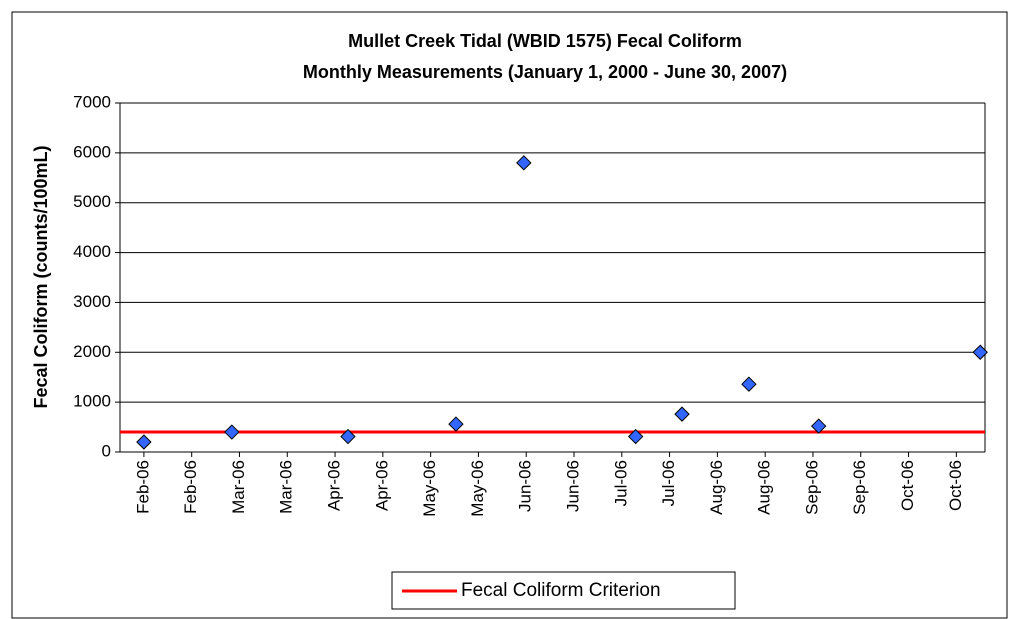 The image size is (1010, 619). I want to click on y-axis-label: Fecal Coliform (counts/100mL), so click(41, 276).